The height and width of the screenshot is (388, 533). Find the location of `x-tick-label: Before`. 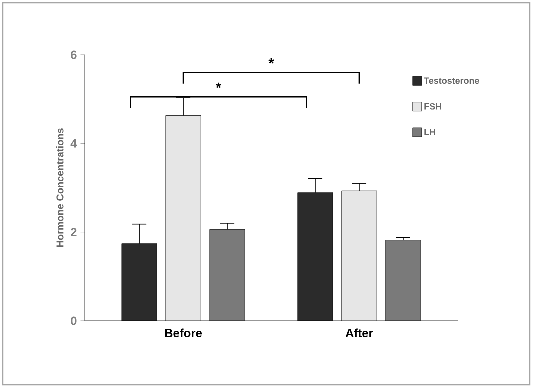

x-tick-label: Before is located at coordinates (183, 333).